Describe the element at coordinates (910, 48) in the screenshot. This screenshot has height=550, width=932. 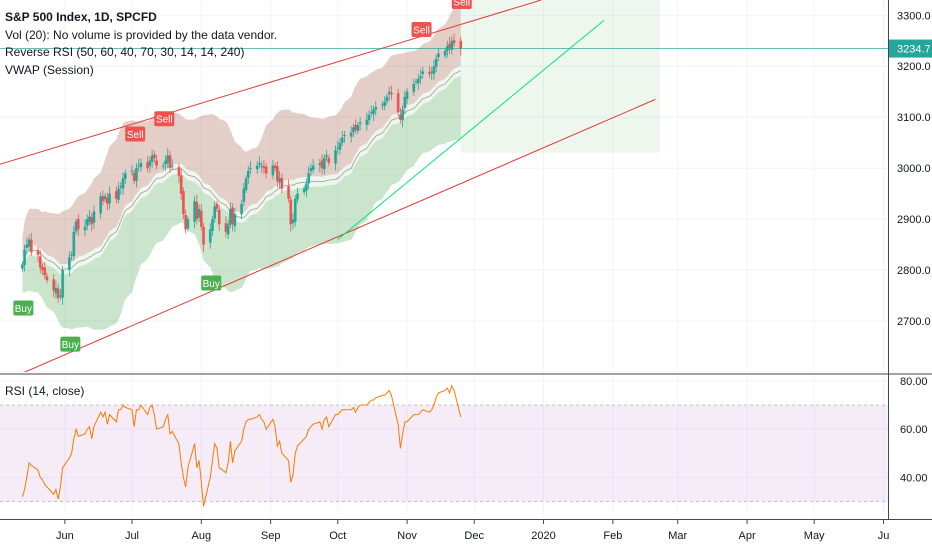
I see `last-price-badge` at that location.